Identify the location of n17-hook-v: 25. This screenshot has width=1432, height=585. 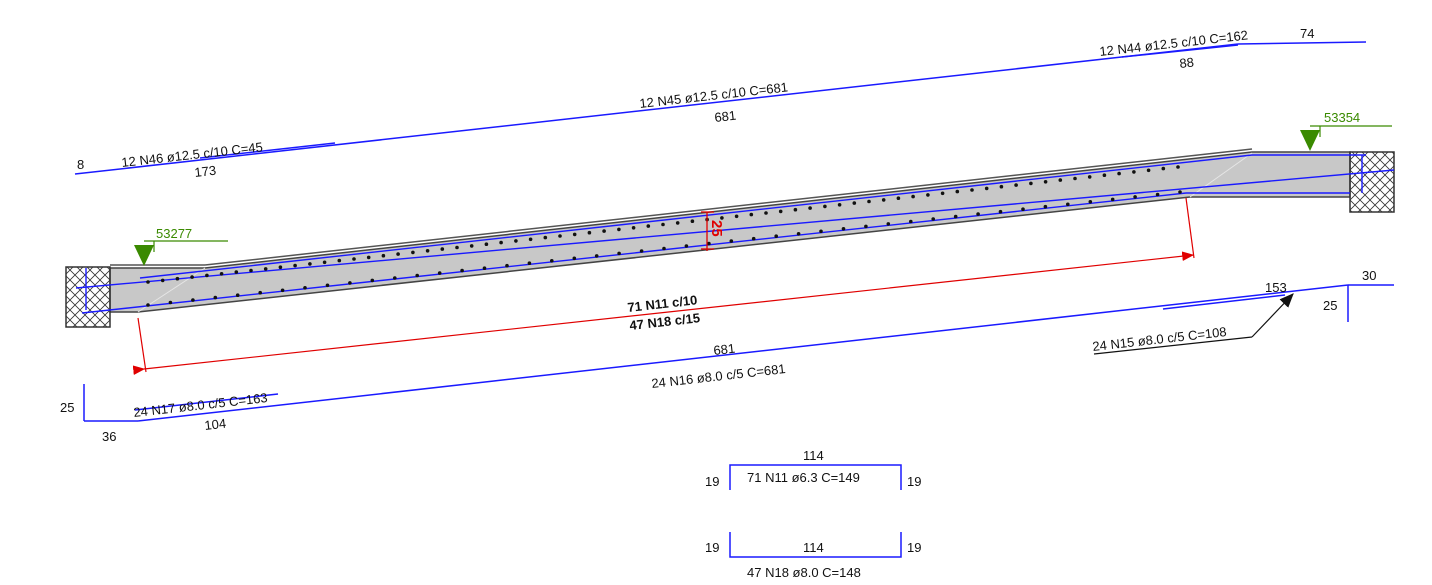
(67, 407).